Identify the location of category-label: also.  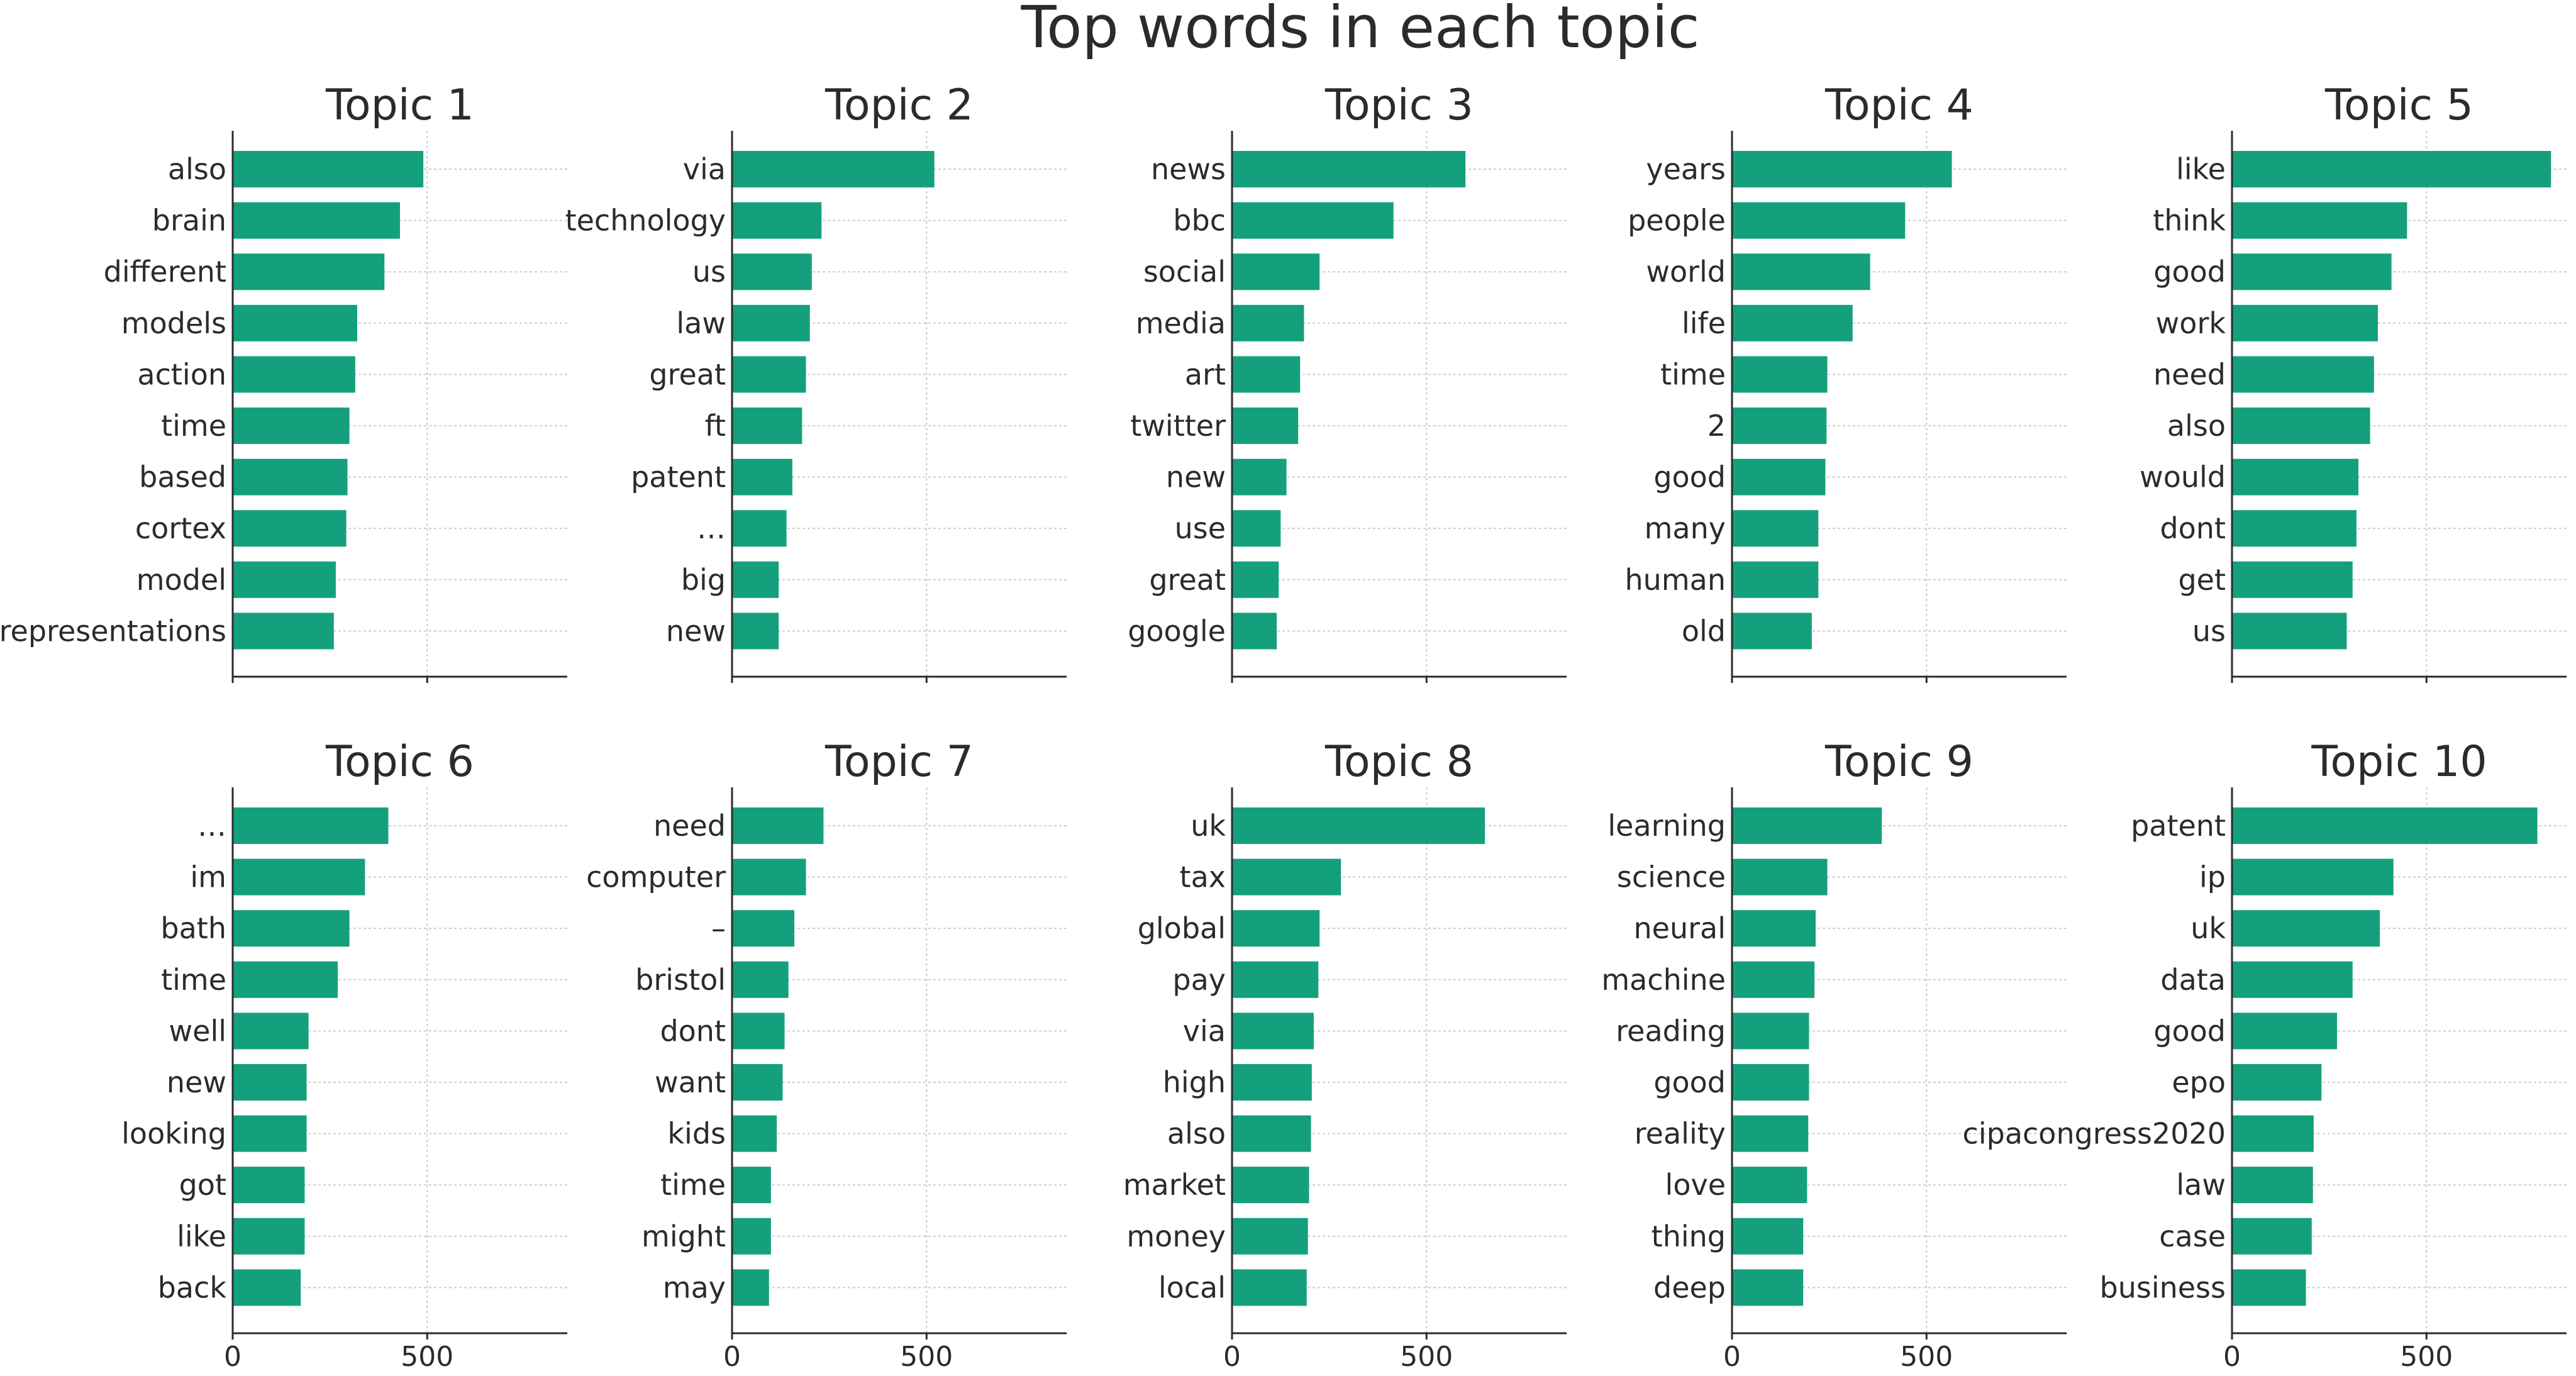
(2196, 426).